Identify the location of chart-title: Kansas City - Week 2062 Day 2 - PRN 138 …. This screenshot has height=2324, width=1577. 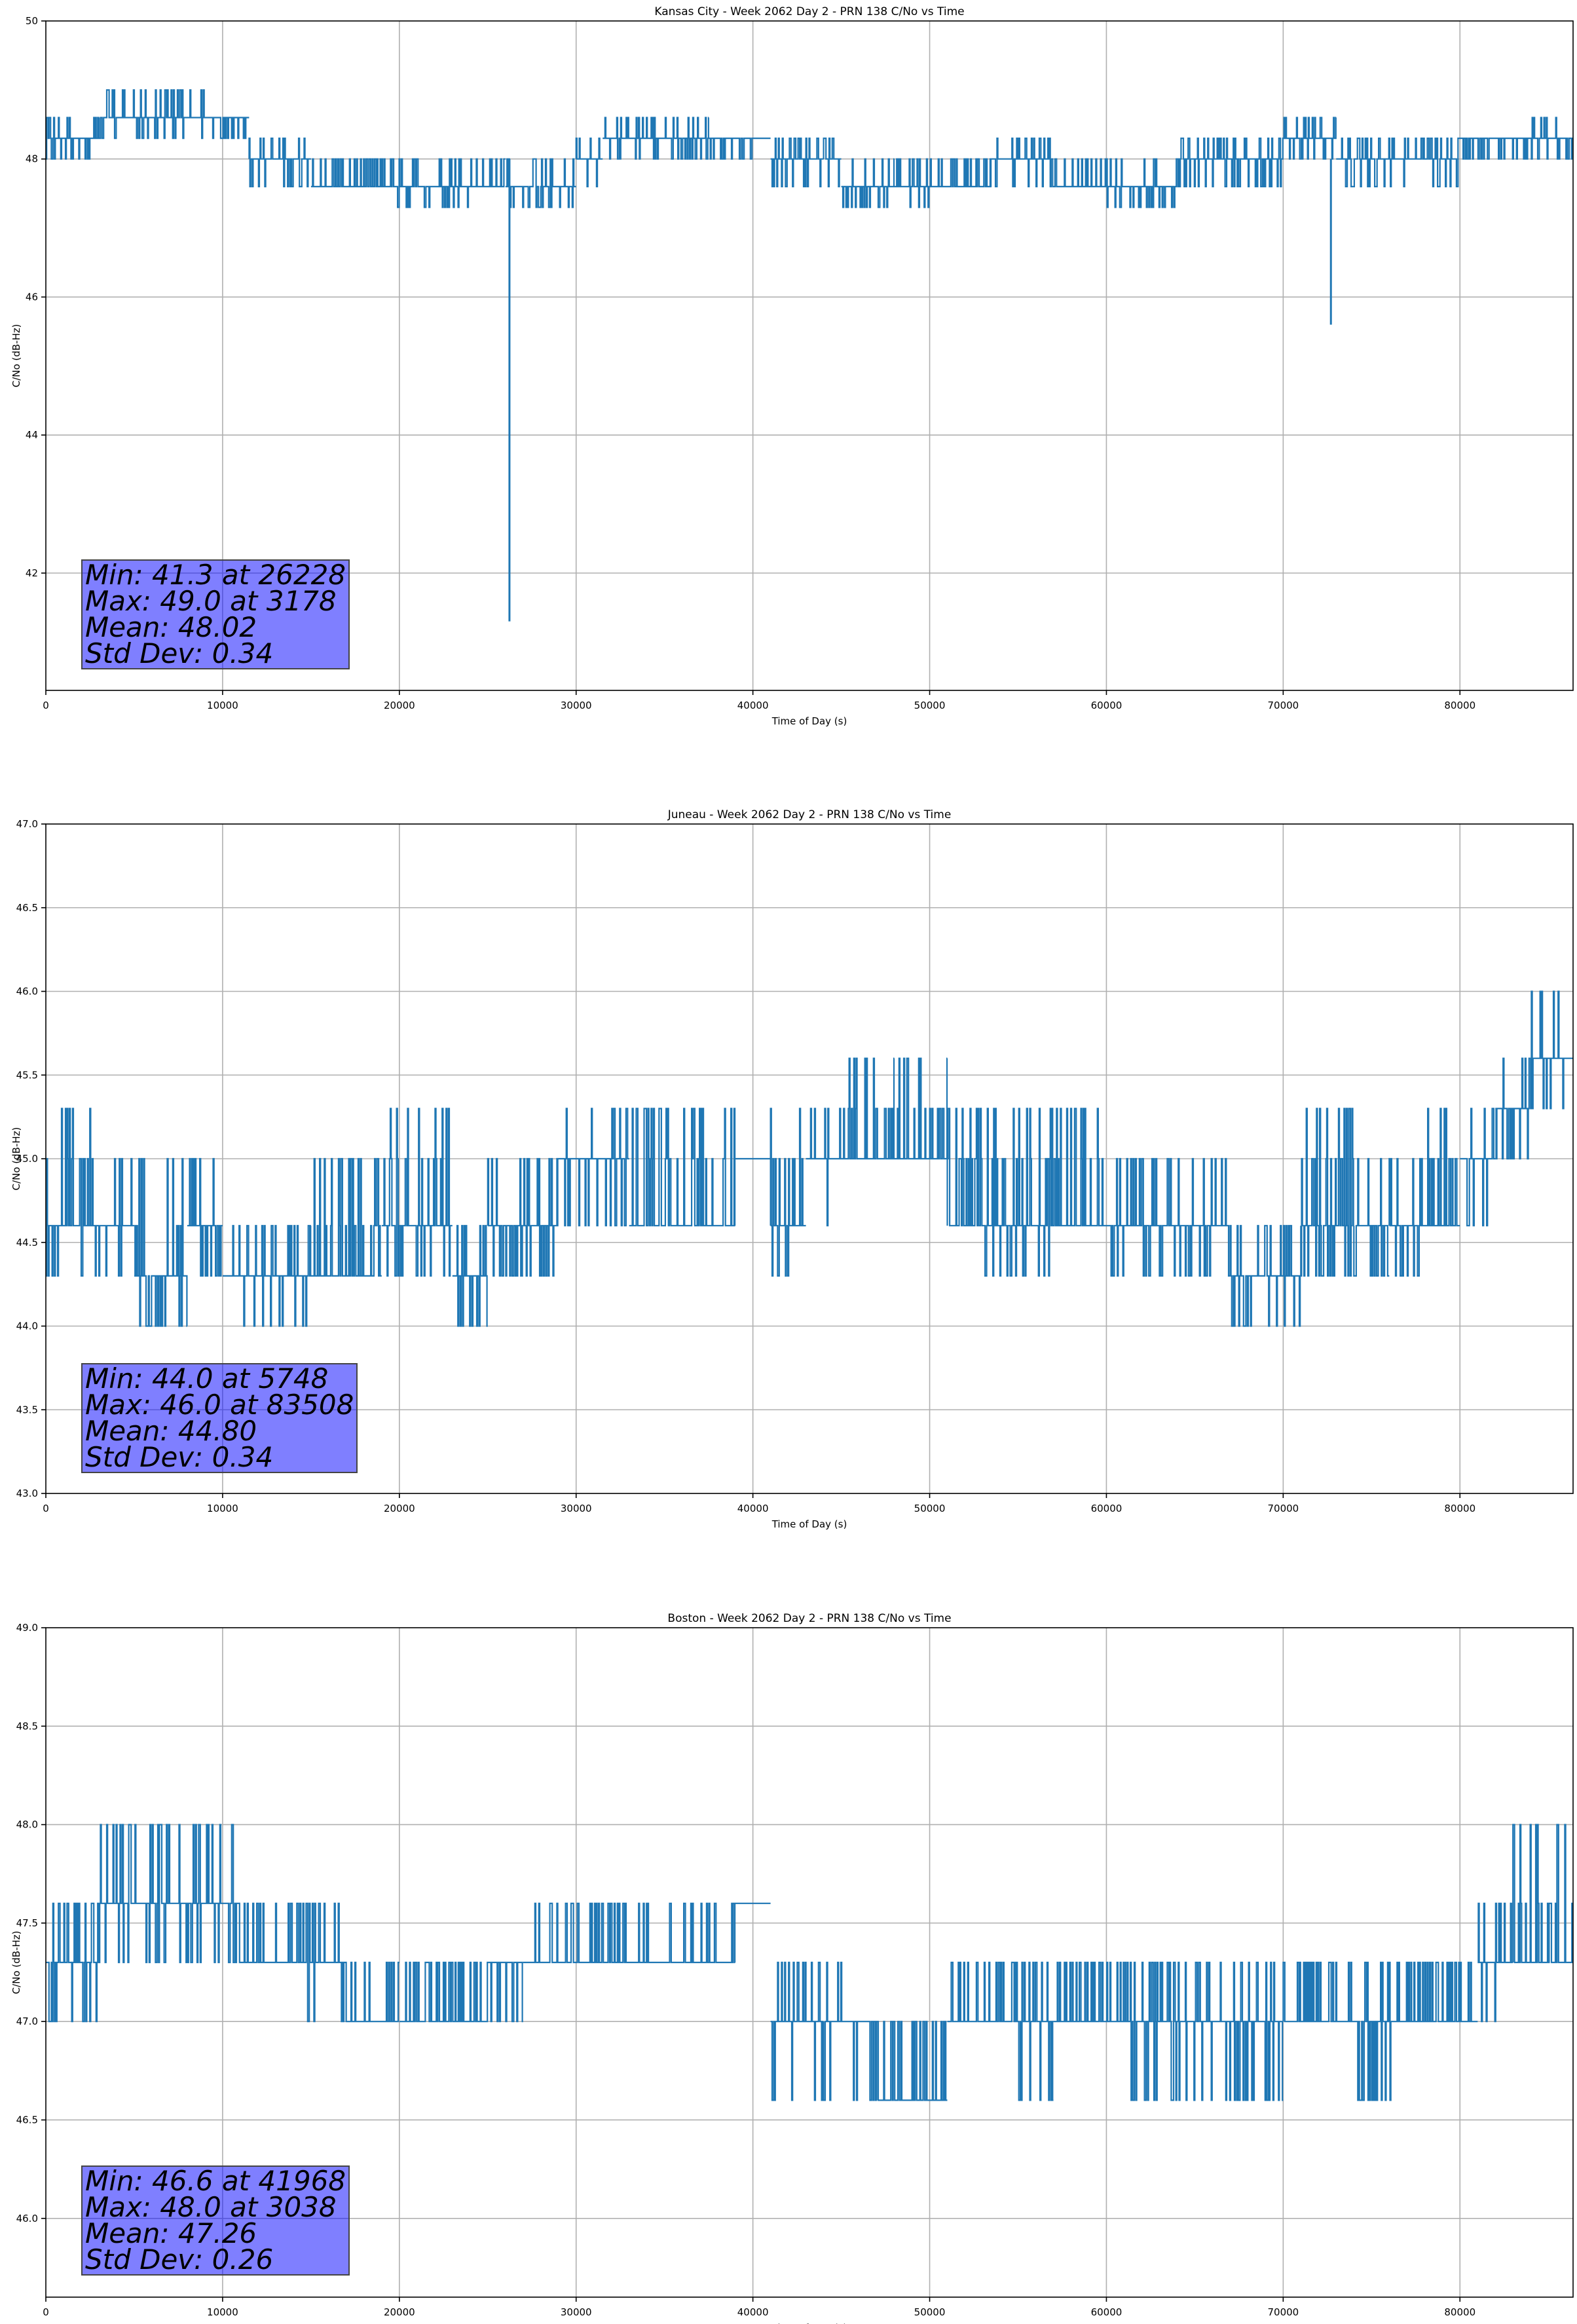
(809, 11).